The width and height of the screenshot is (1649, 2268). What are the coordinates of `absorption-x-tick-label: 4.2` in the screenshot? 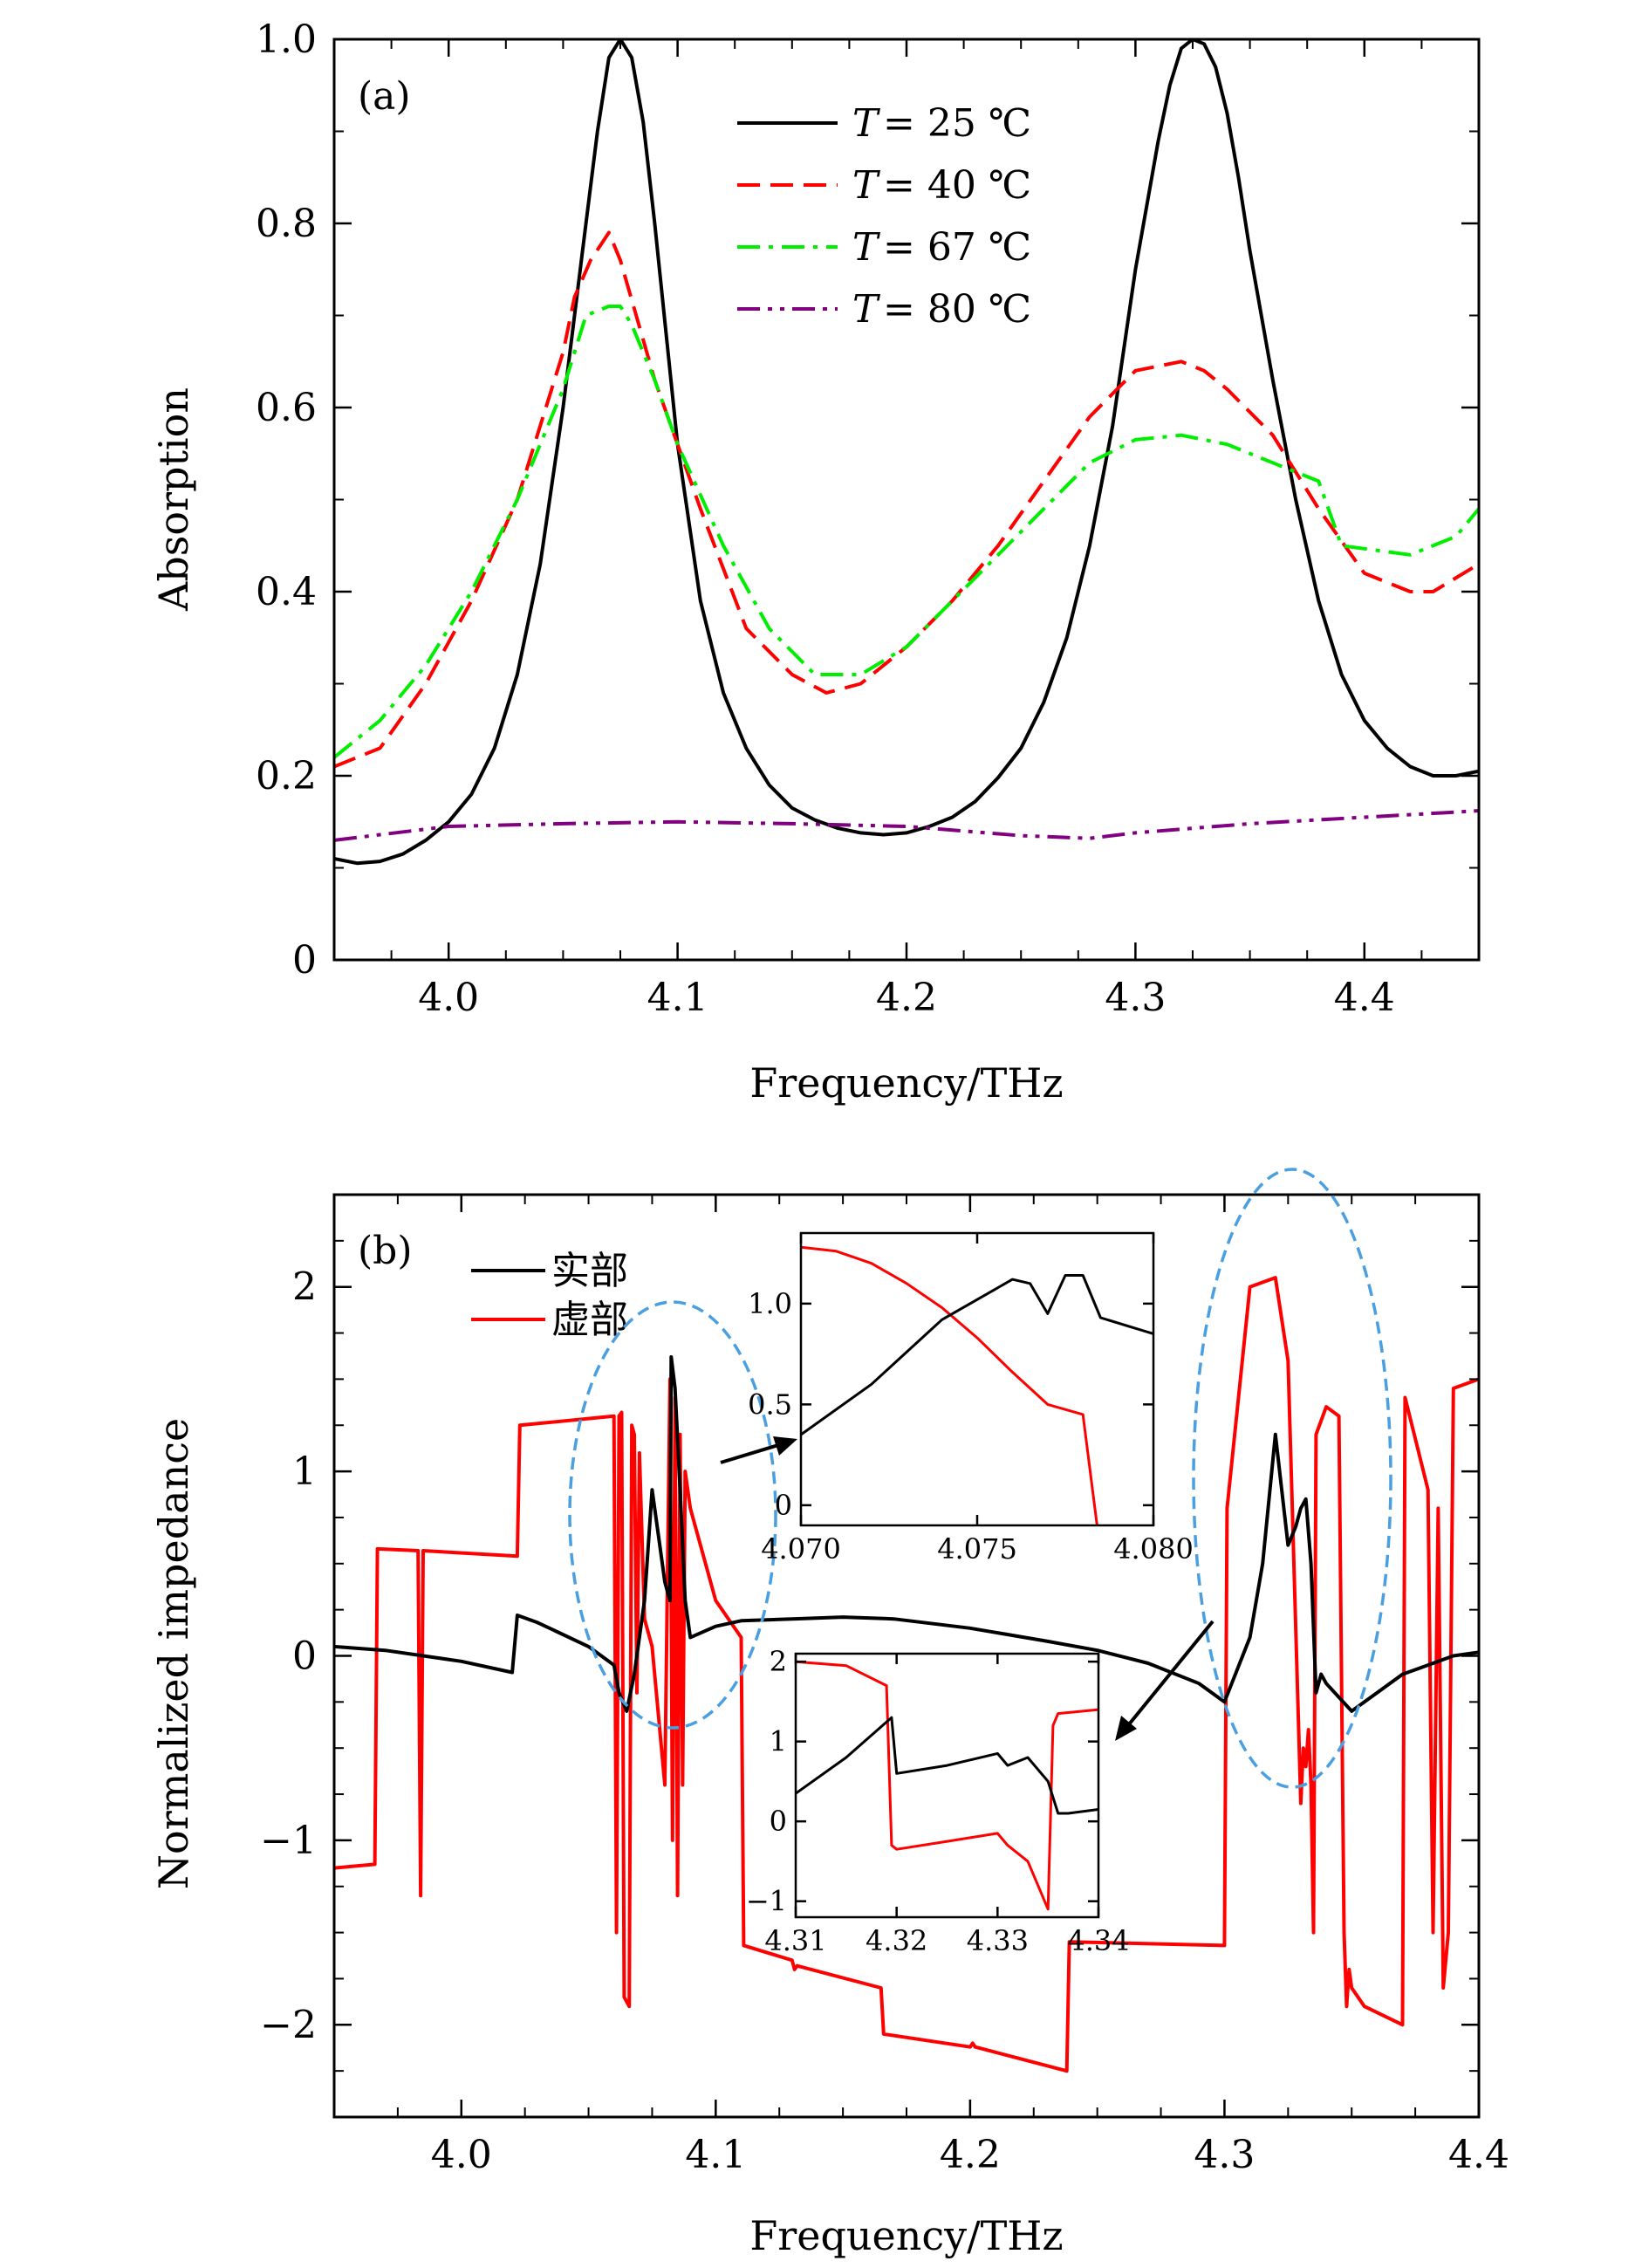 It's located at (907, 998).